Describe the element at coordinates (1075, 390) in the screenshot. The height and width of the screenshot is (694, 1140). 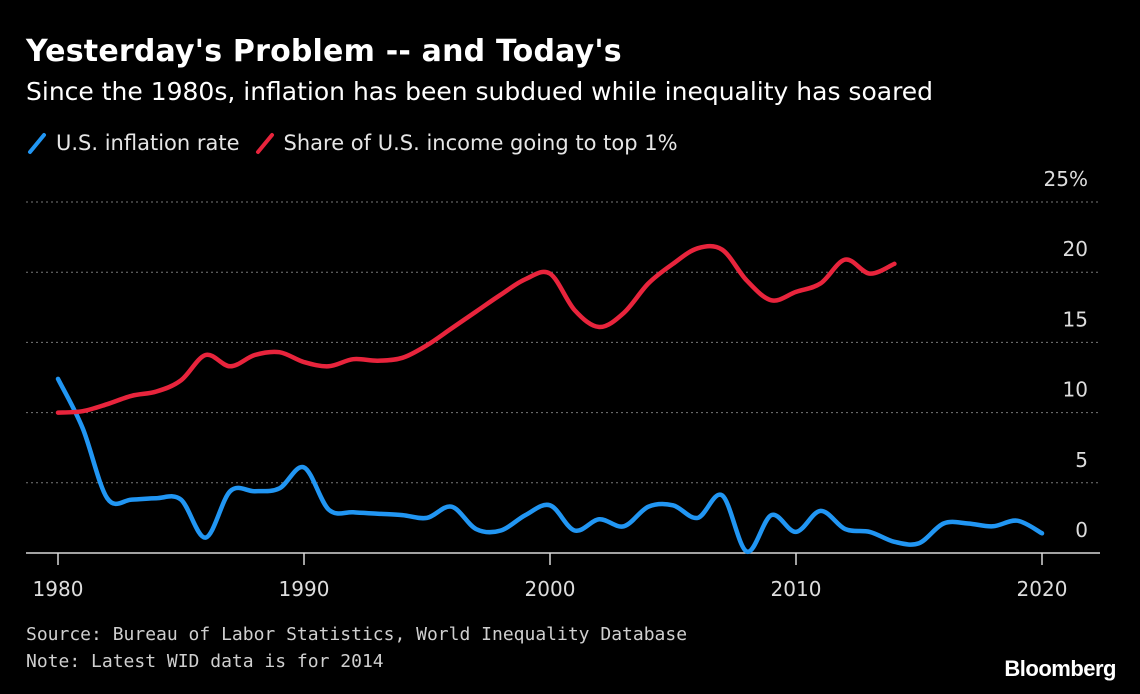
I see `y-tick-label: 10` at that location.